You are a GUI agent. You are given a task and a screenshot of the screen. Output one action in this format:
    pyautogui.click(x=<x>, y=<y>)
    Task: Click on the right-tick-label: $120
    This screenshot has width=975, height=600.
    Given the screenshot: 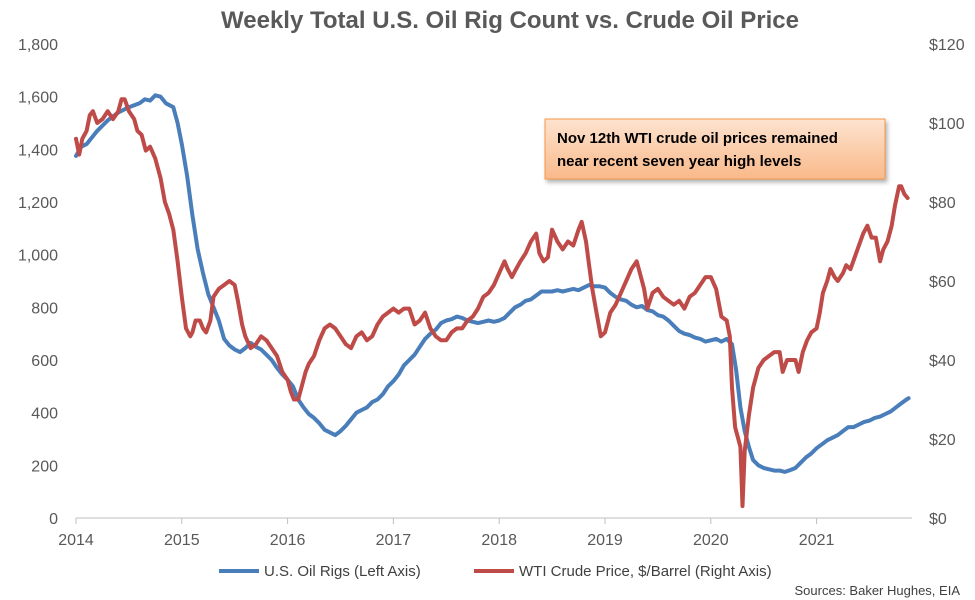 What is the action you would take?
    pyautogui.click(x=947, y=45)
    